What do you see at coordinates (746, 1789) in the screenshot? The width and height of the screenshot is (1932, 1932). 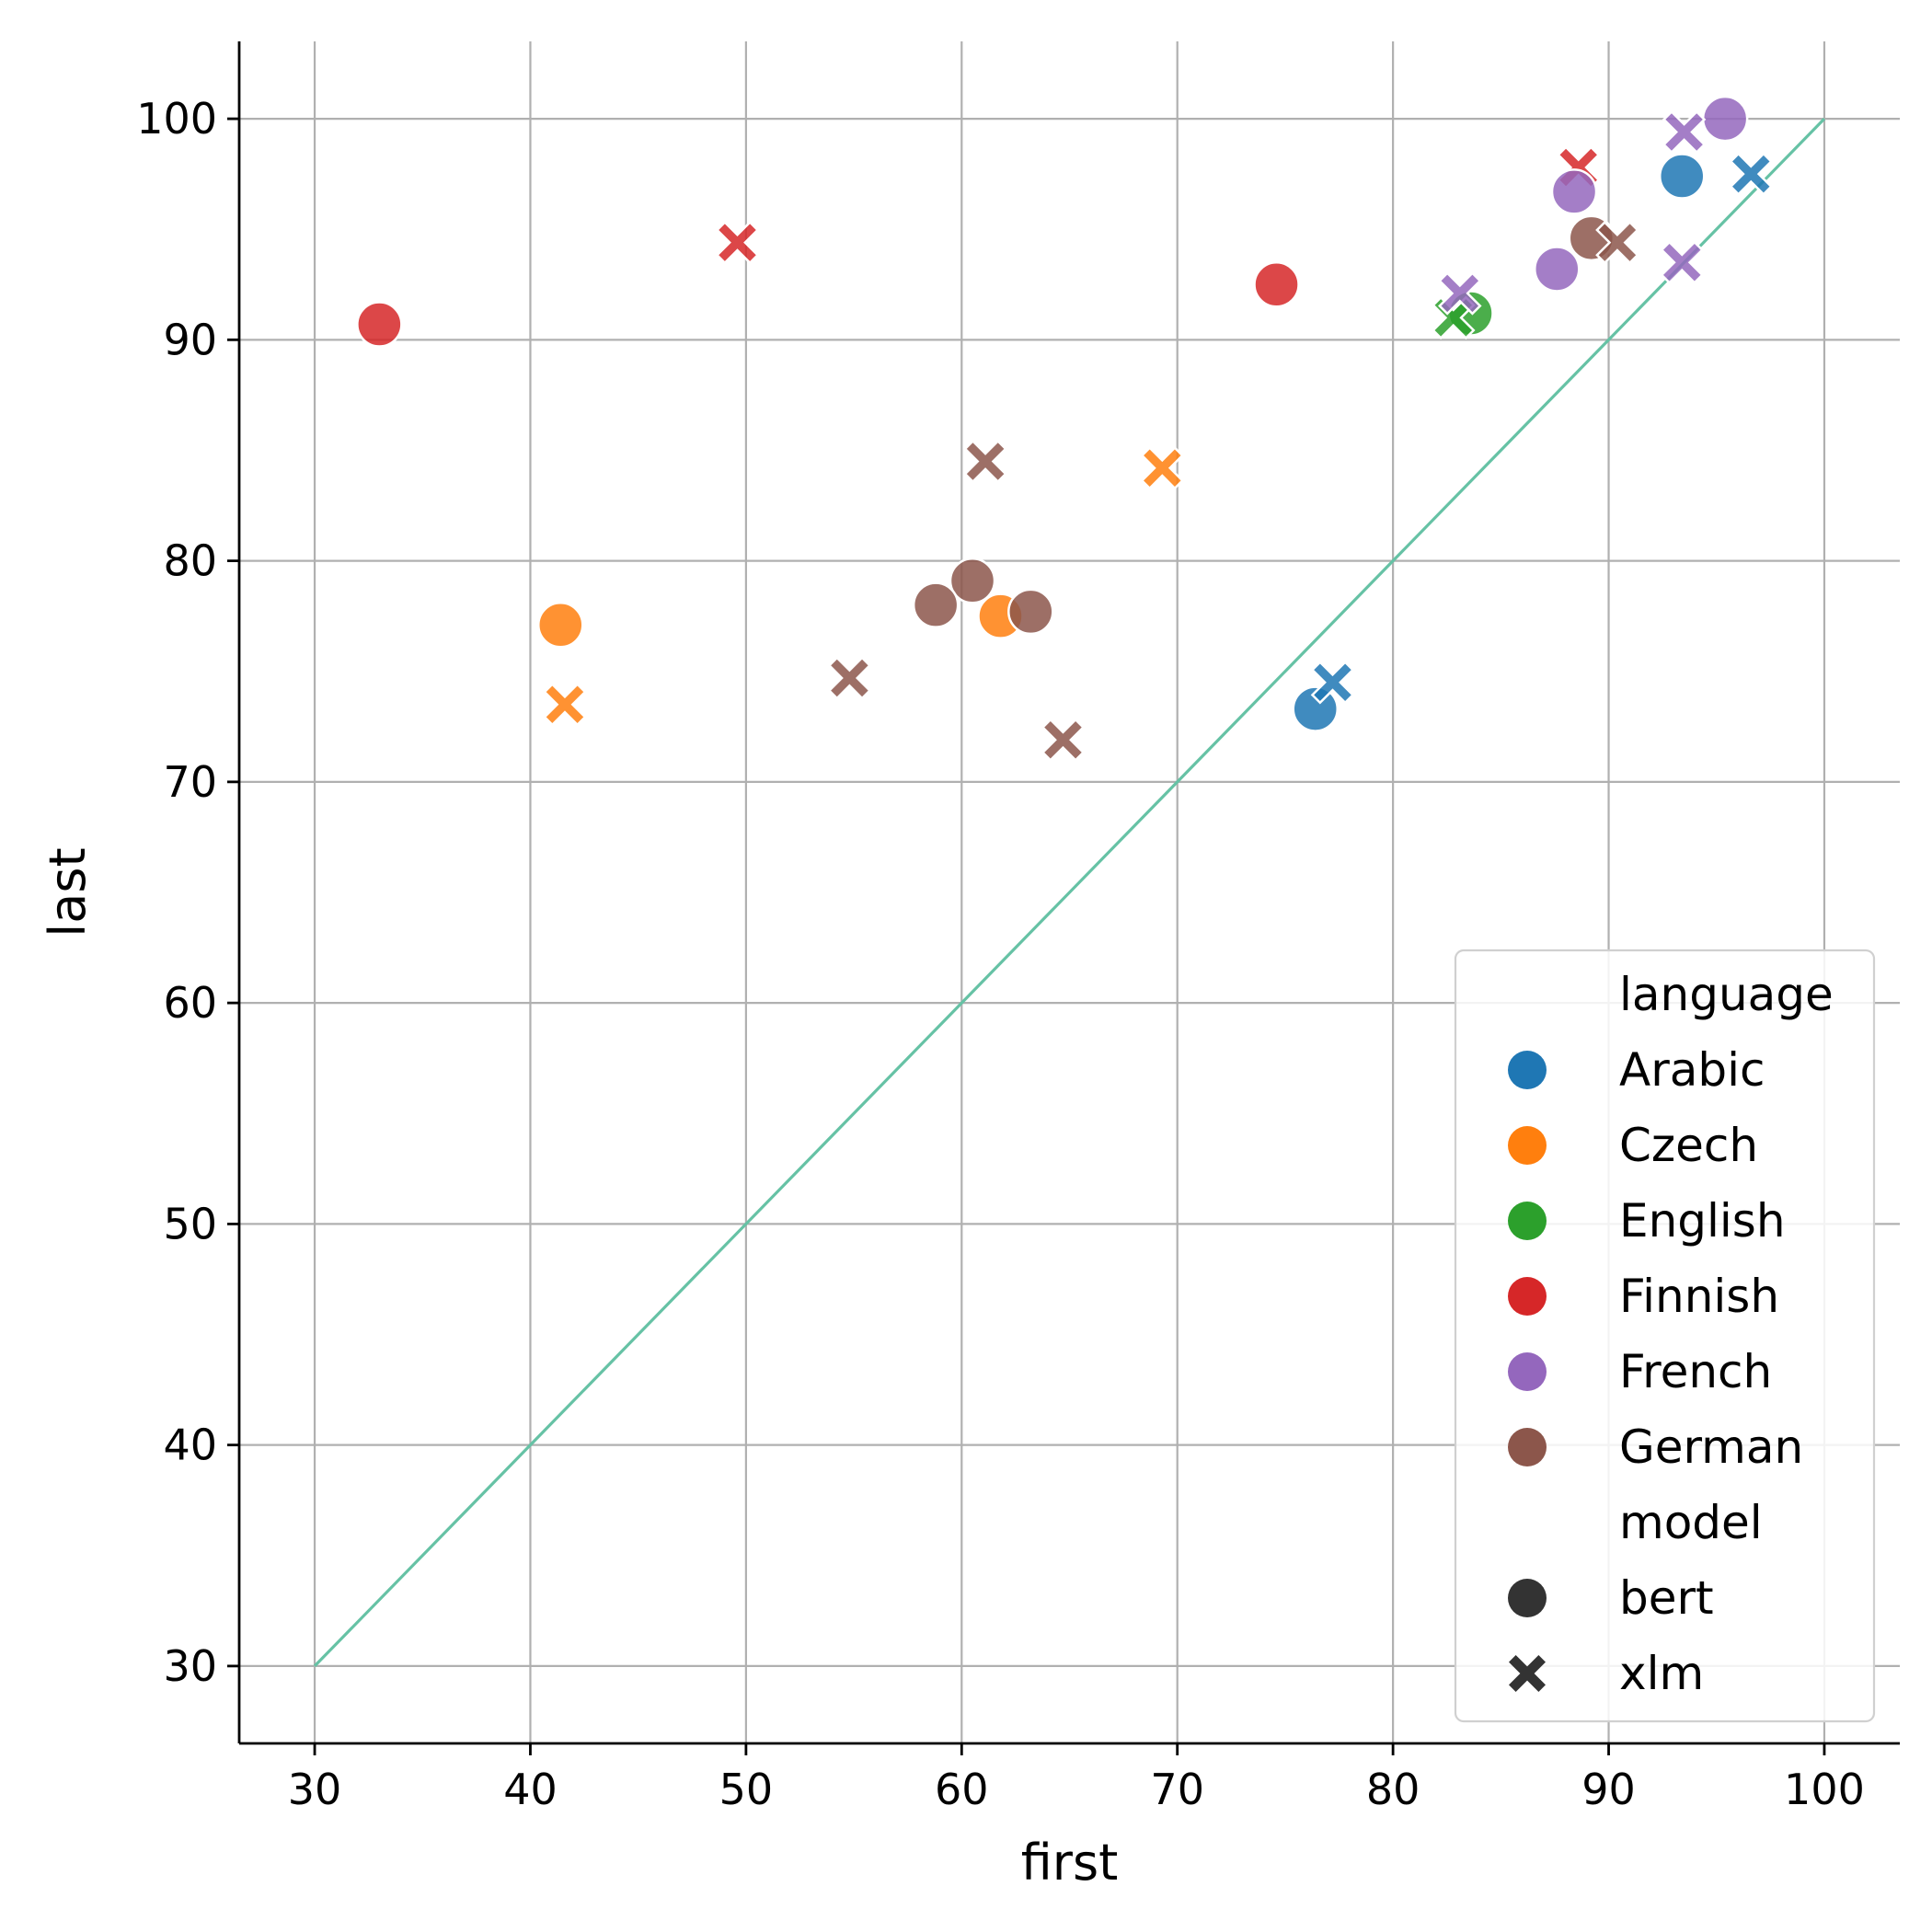 I see `x-tick-label: 50` at bounding box center [746, 1789].